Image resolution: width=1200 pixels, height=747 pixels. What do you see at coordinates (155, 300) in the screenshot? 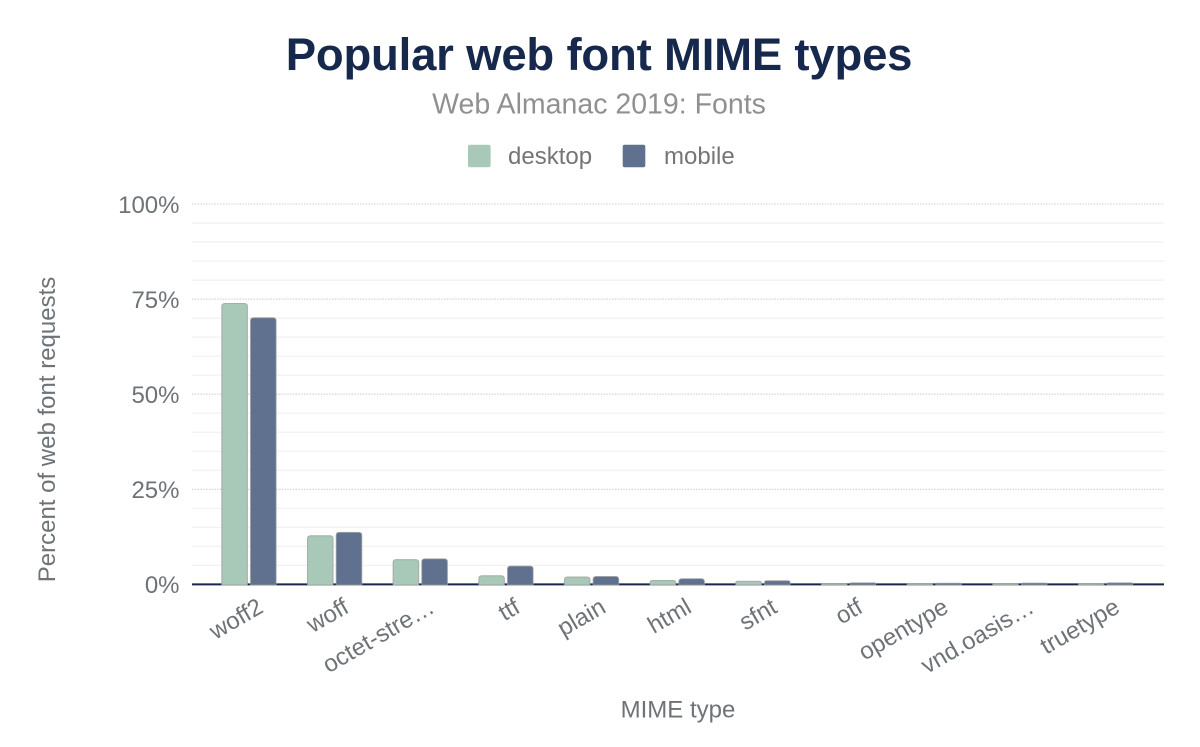
I see `svg-text: 75%` at bounding box center [155, 300].